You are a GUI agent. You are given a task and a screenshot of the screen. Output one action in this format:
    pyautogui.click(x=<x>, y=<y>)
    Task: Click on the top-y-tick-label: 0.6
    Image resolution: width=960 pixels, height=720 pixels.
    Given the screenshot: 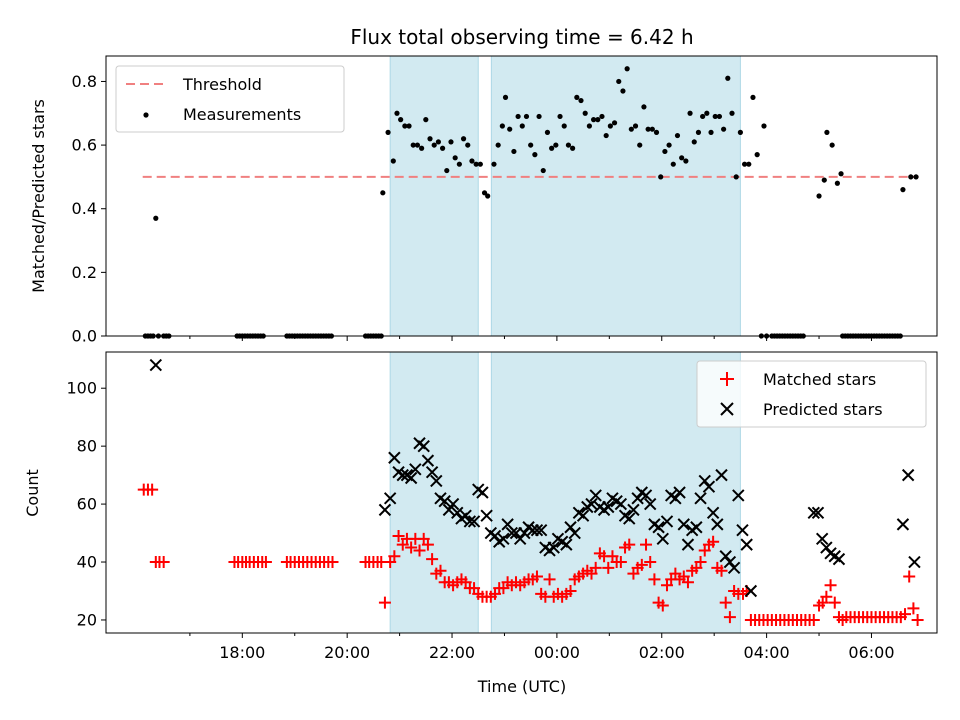 What is the action you would take?
    pyautogui.click(x=84, y=145)
    